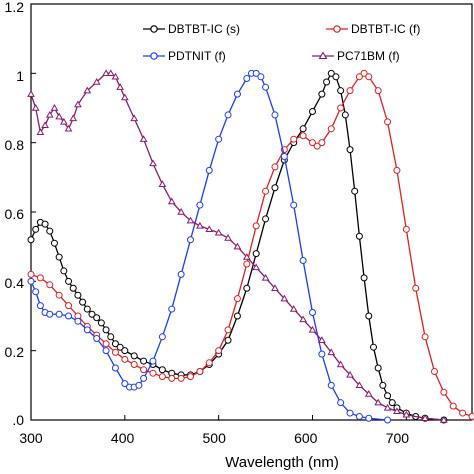 Image resolution: width=474 pixels, height=474 pixels. What do you see at coordinates (18, 420) in the screenshot?
I see `y-tick-label: .0` at bounding box center [18, 420].